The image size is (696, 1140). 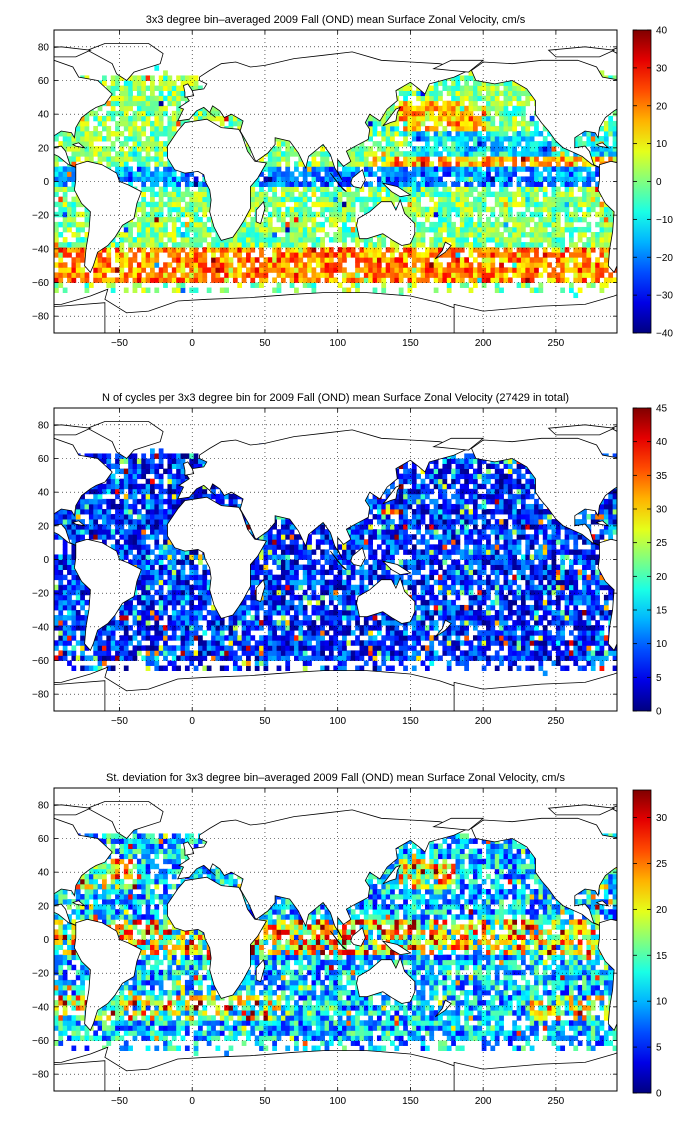 I want to click on x-tick-label: 50, so click(x=265, y=343).